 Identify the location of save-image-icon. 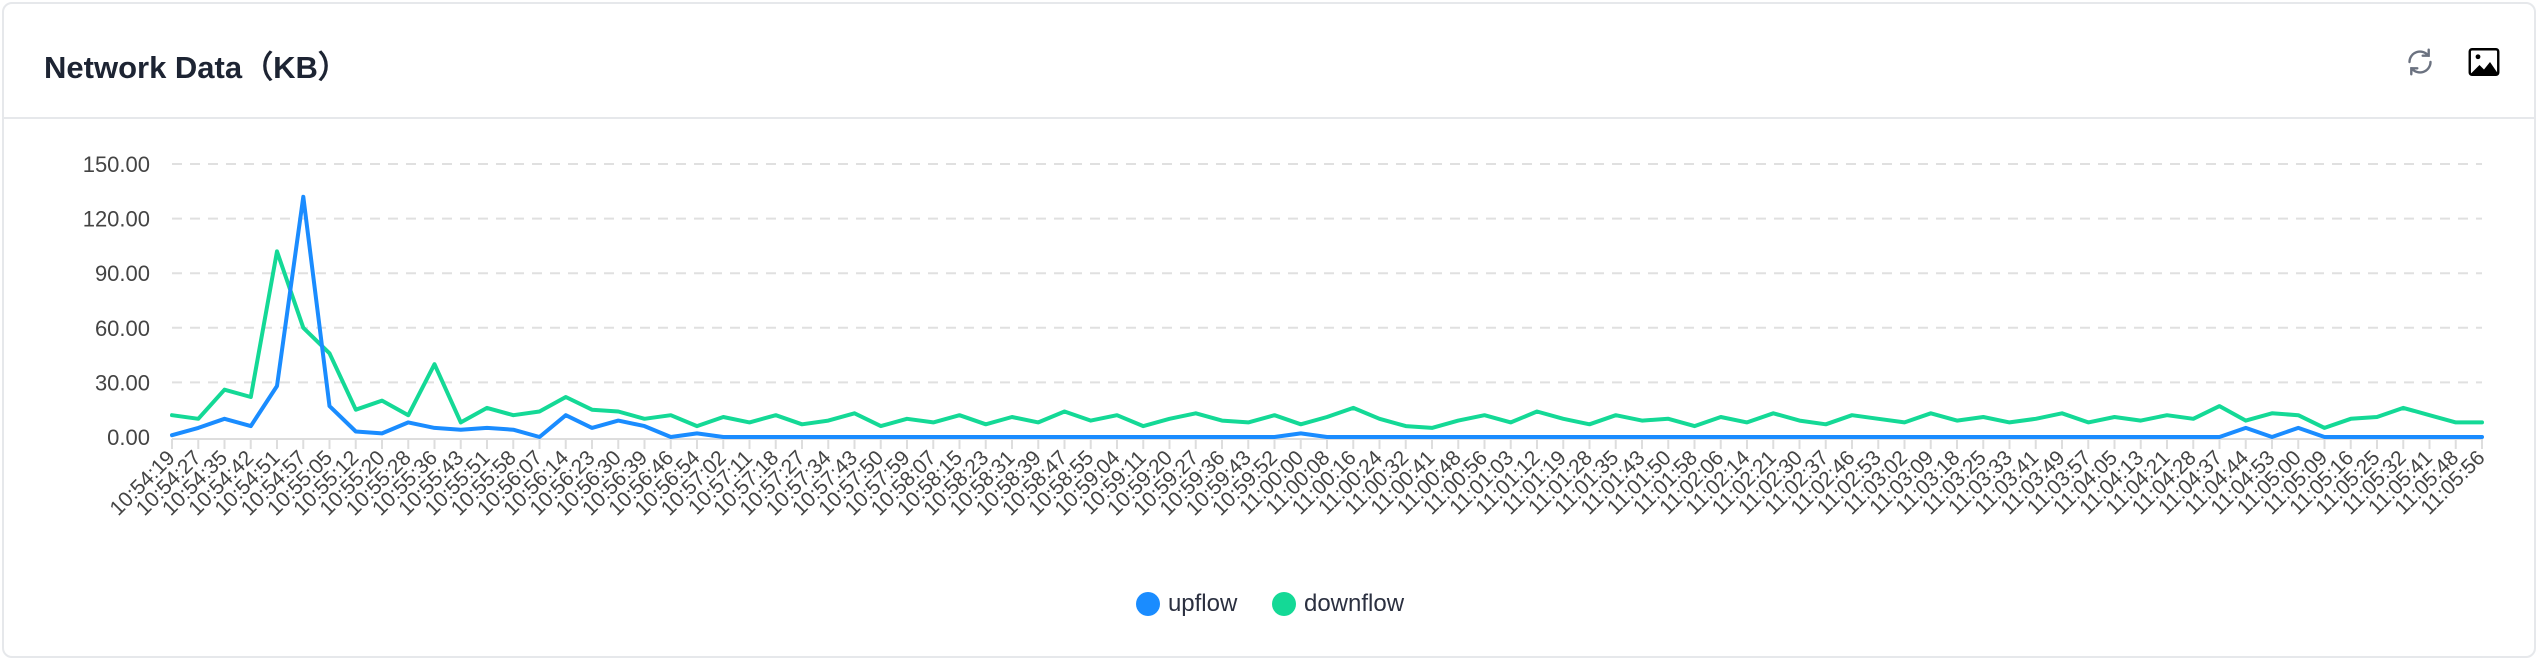
(2484, 62).